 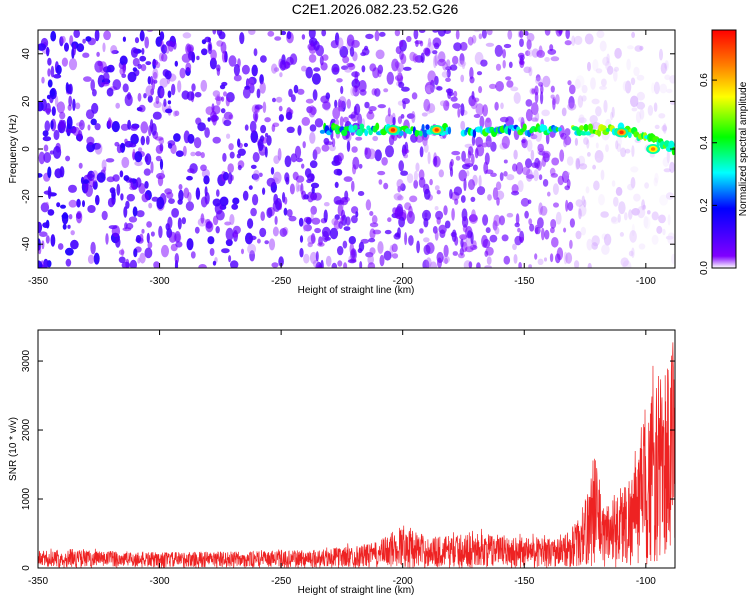 What do you see at coordinates (356, 590) in the screenshot?
I see `snr-x-axis-label: Height of straight line (km)` at bounding box center [356, 590].